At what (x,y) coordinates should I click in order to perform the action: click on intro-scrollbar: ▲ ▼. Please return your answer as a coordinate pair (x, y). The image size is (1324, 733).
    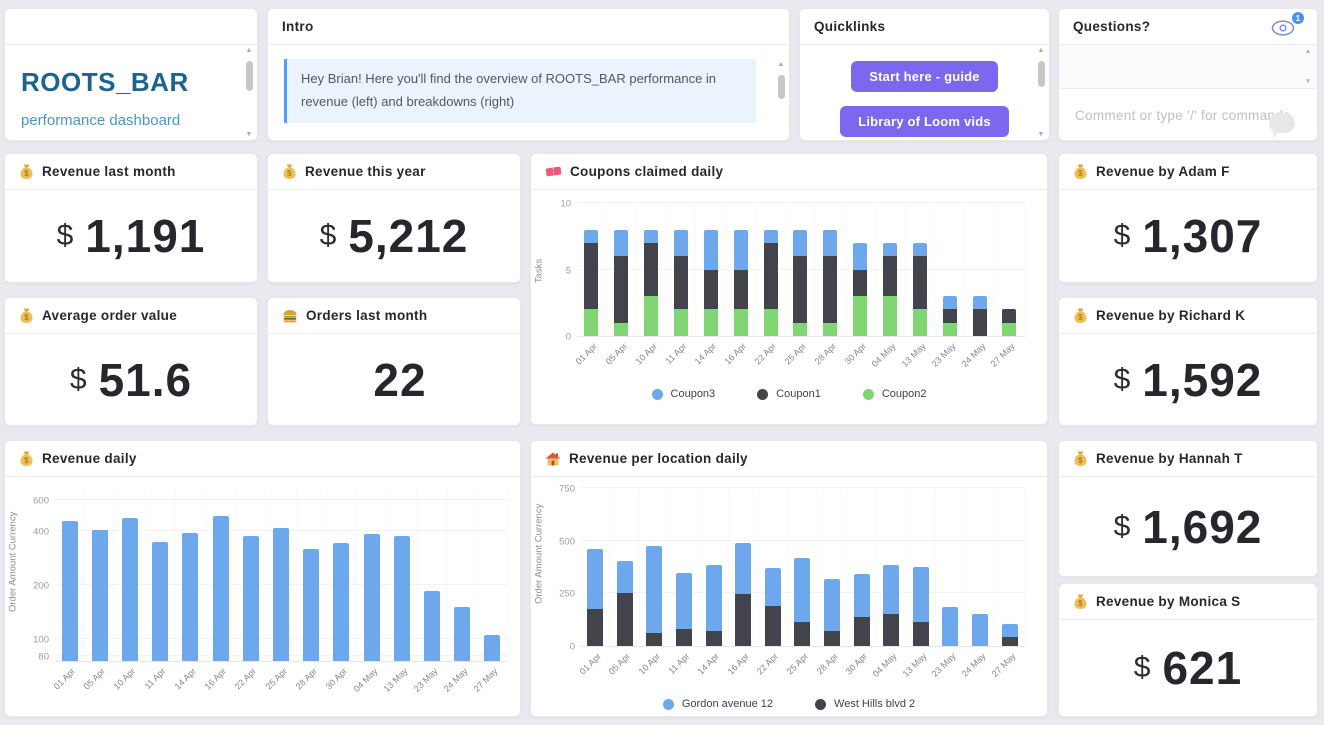
    Looking at the image, I should click on (781, 100).